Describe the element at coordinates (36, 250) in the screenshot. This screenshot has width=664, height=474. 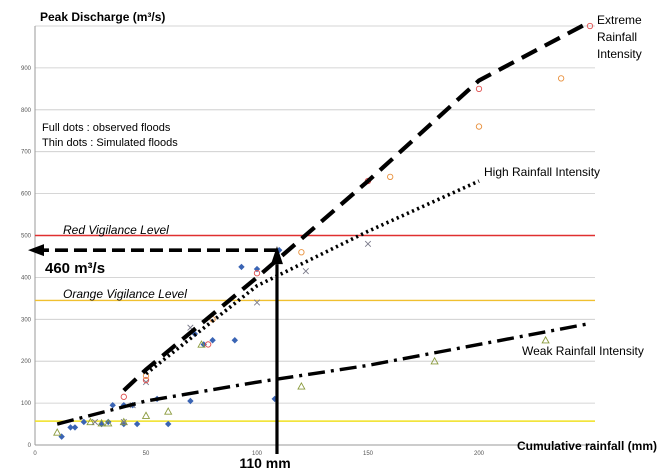
I see `highlight-y-arrowhead` at that location.